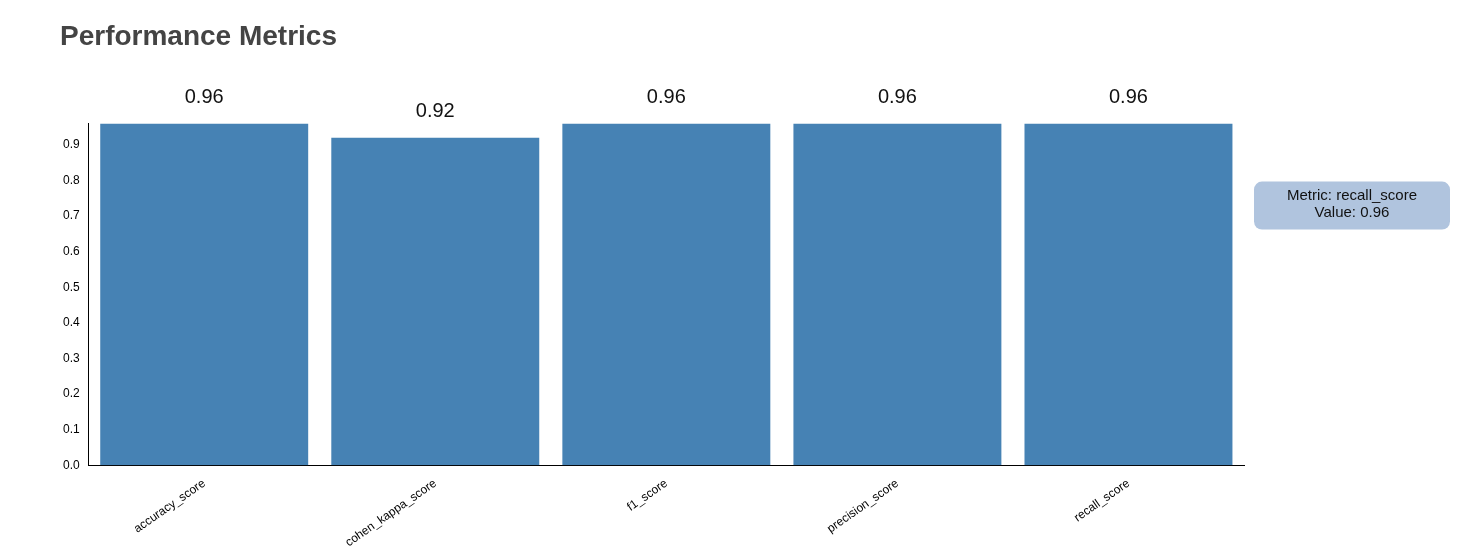 This screenshot has height=553, width=1474. Describe the element at coordinates (71, 393) in the screenshot. I see `y-tick-label: 0.2` at that location.